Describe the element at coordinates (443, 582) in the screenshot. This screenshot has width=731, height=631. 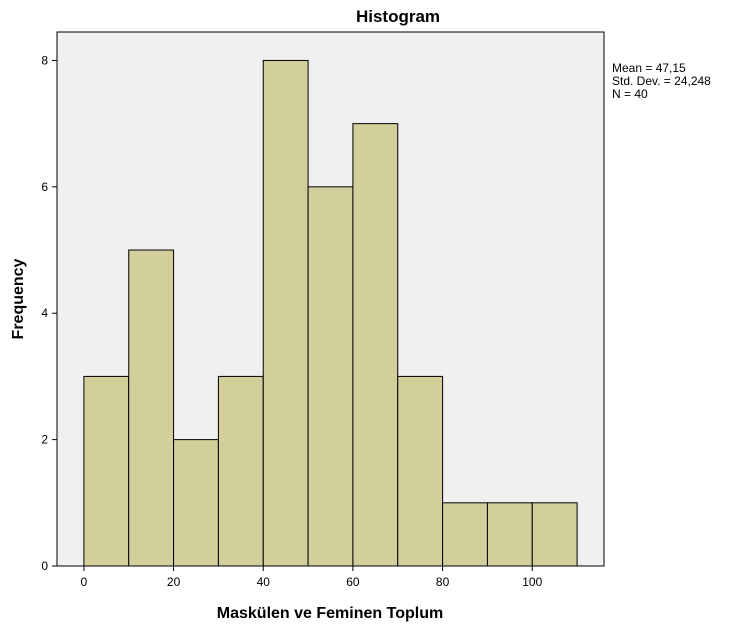
I see `x-tick-label-4: 80` at that location.